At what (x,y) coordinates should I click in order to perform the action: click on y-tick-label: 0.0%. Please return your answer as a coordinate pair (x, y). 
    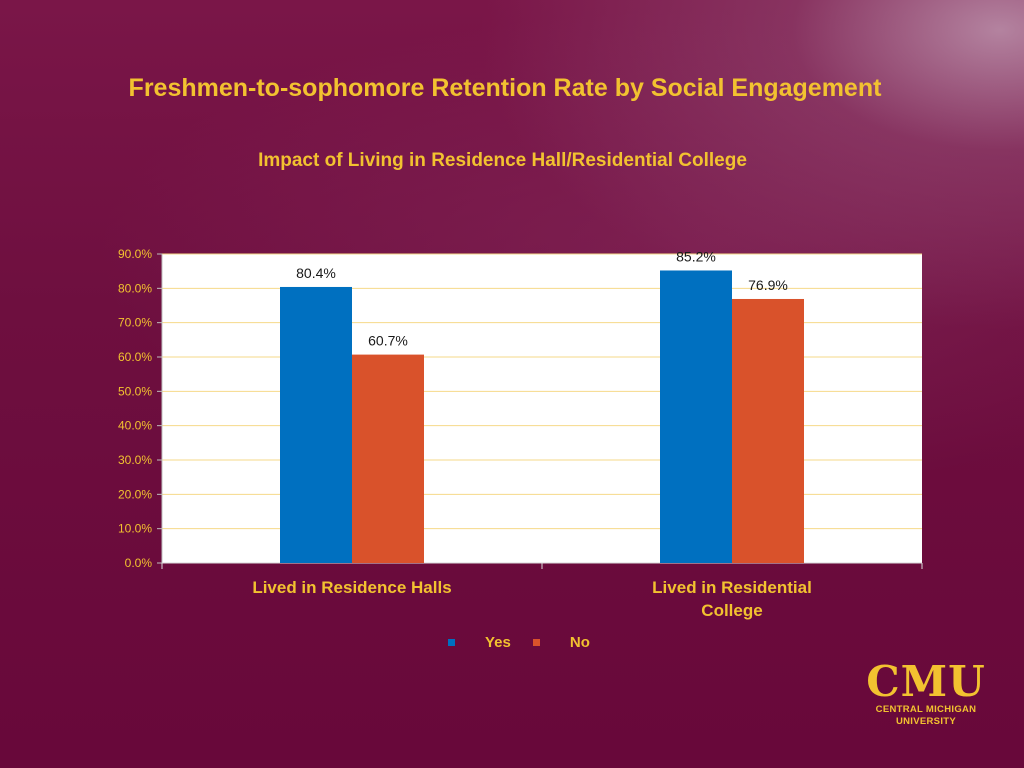
    Looking at the image, I should click on (139, 563).